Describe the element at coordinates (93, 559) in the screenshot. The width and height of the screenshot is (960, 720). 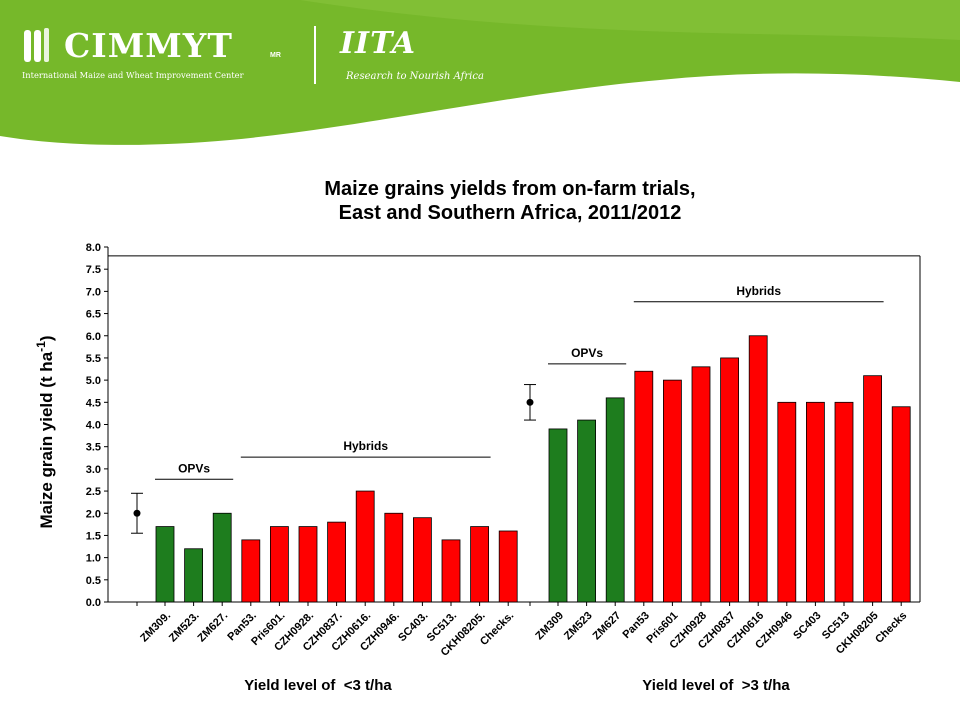
I see `y-tick-label: 1.0` at that location.